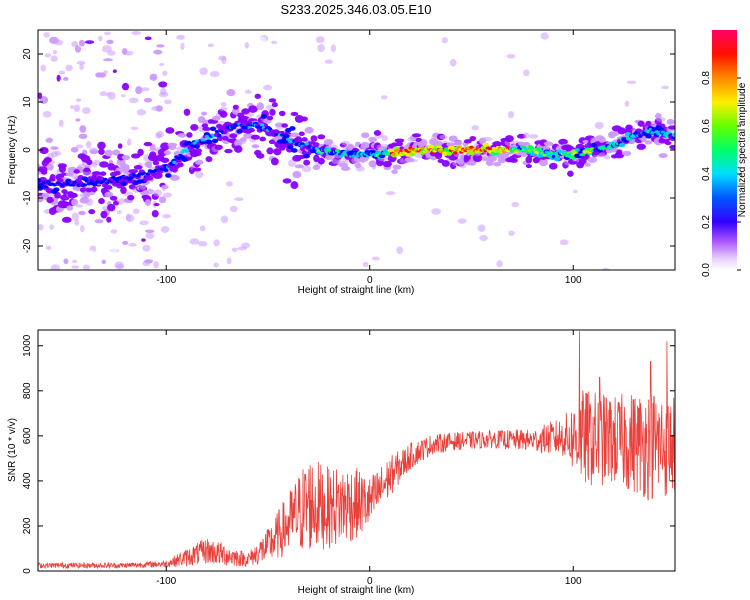 This screenshot has width=750, height=600. Describe the element at coordinates (370, 581) in the screenshot. I see `x-tick-label: 0` at that location.